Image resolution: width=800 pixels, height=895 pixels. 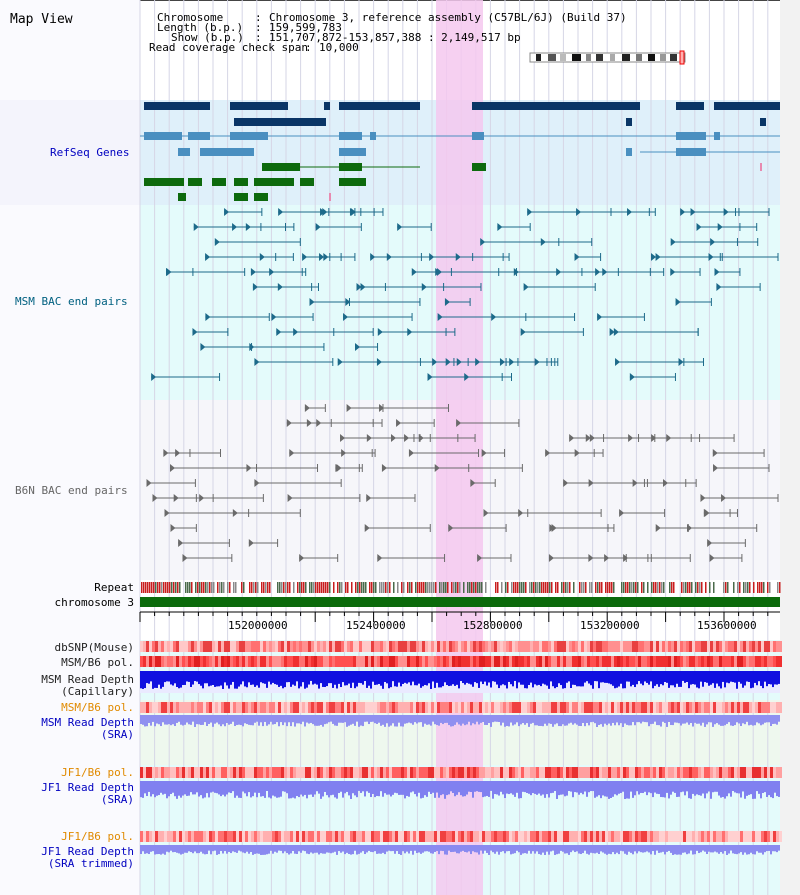 I want to click on chromosome-track, so click(x=460, y=602).